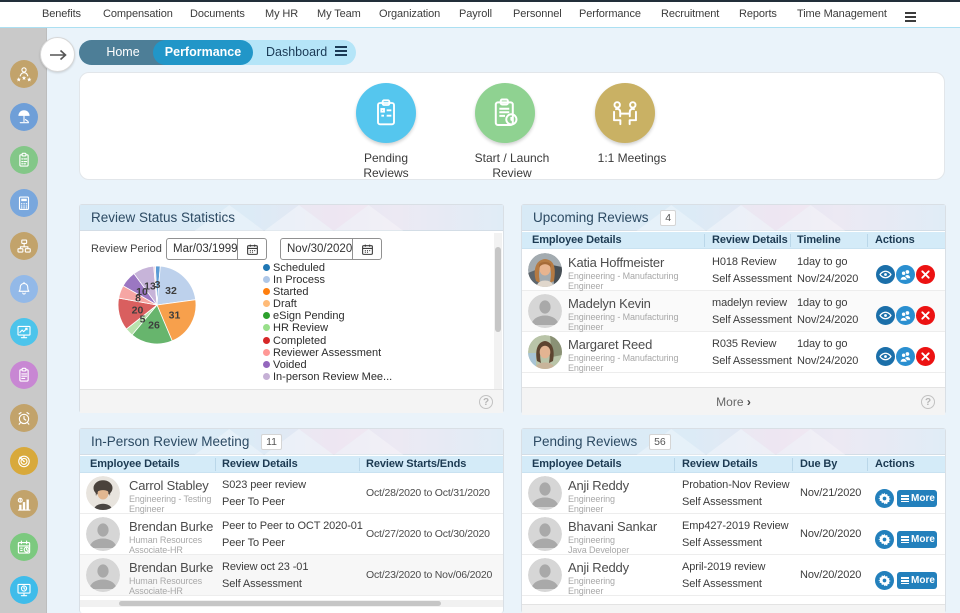 This screenshot has width=960, height=613. Describe the element at coordinates (143, 320) in the screenshot. I see `svg-text: 5` at that location.